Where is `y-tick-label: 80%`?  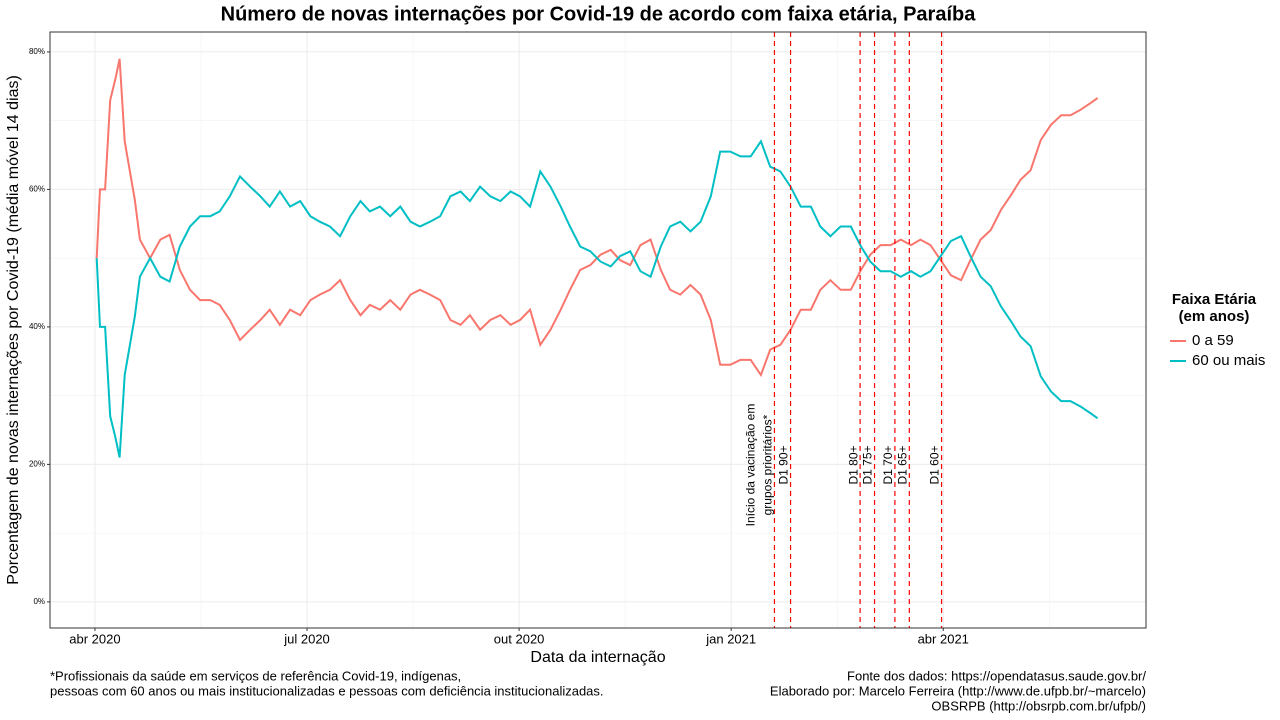 y-tick-label: 80% is located at coordinates (37, 51).